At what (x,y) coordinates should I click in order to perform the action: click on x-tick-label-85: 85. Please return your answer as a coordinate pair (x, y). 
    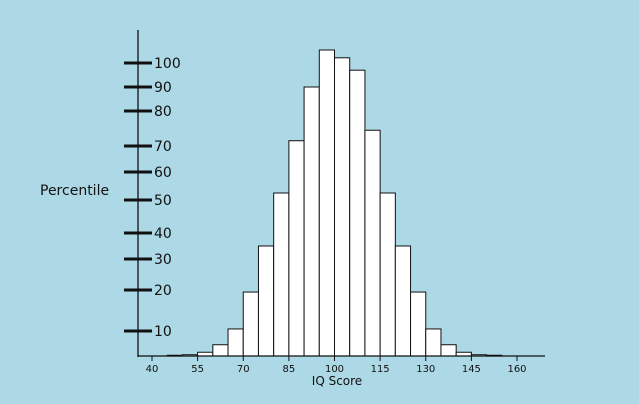
    Looking at the image, I should click on (289, 369).